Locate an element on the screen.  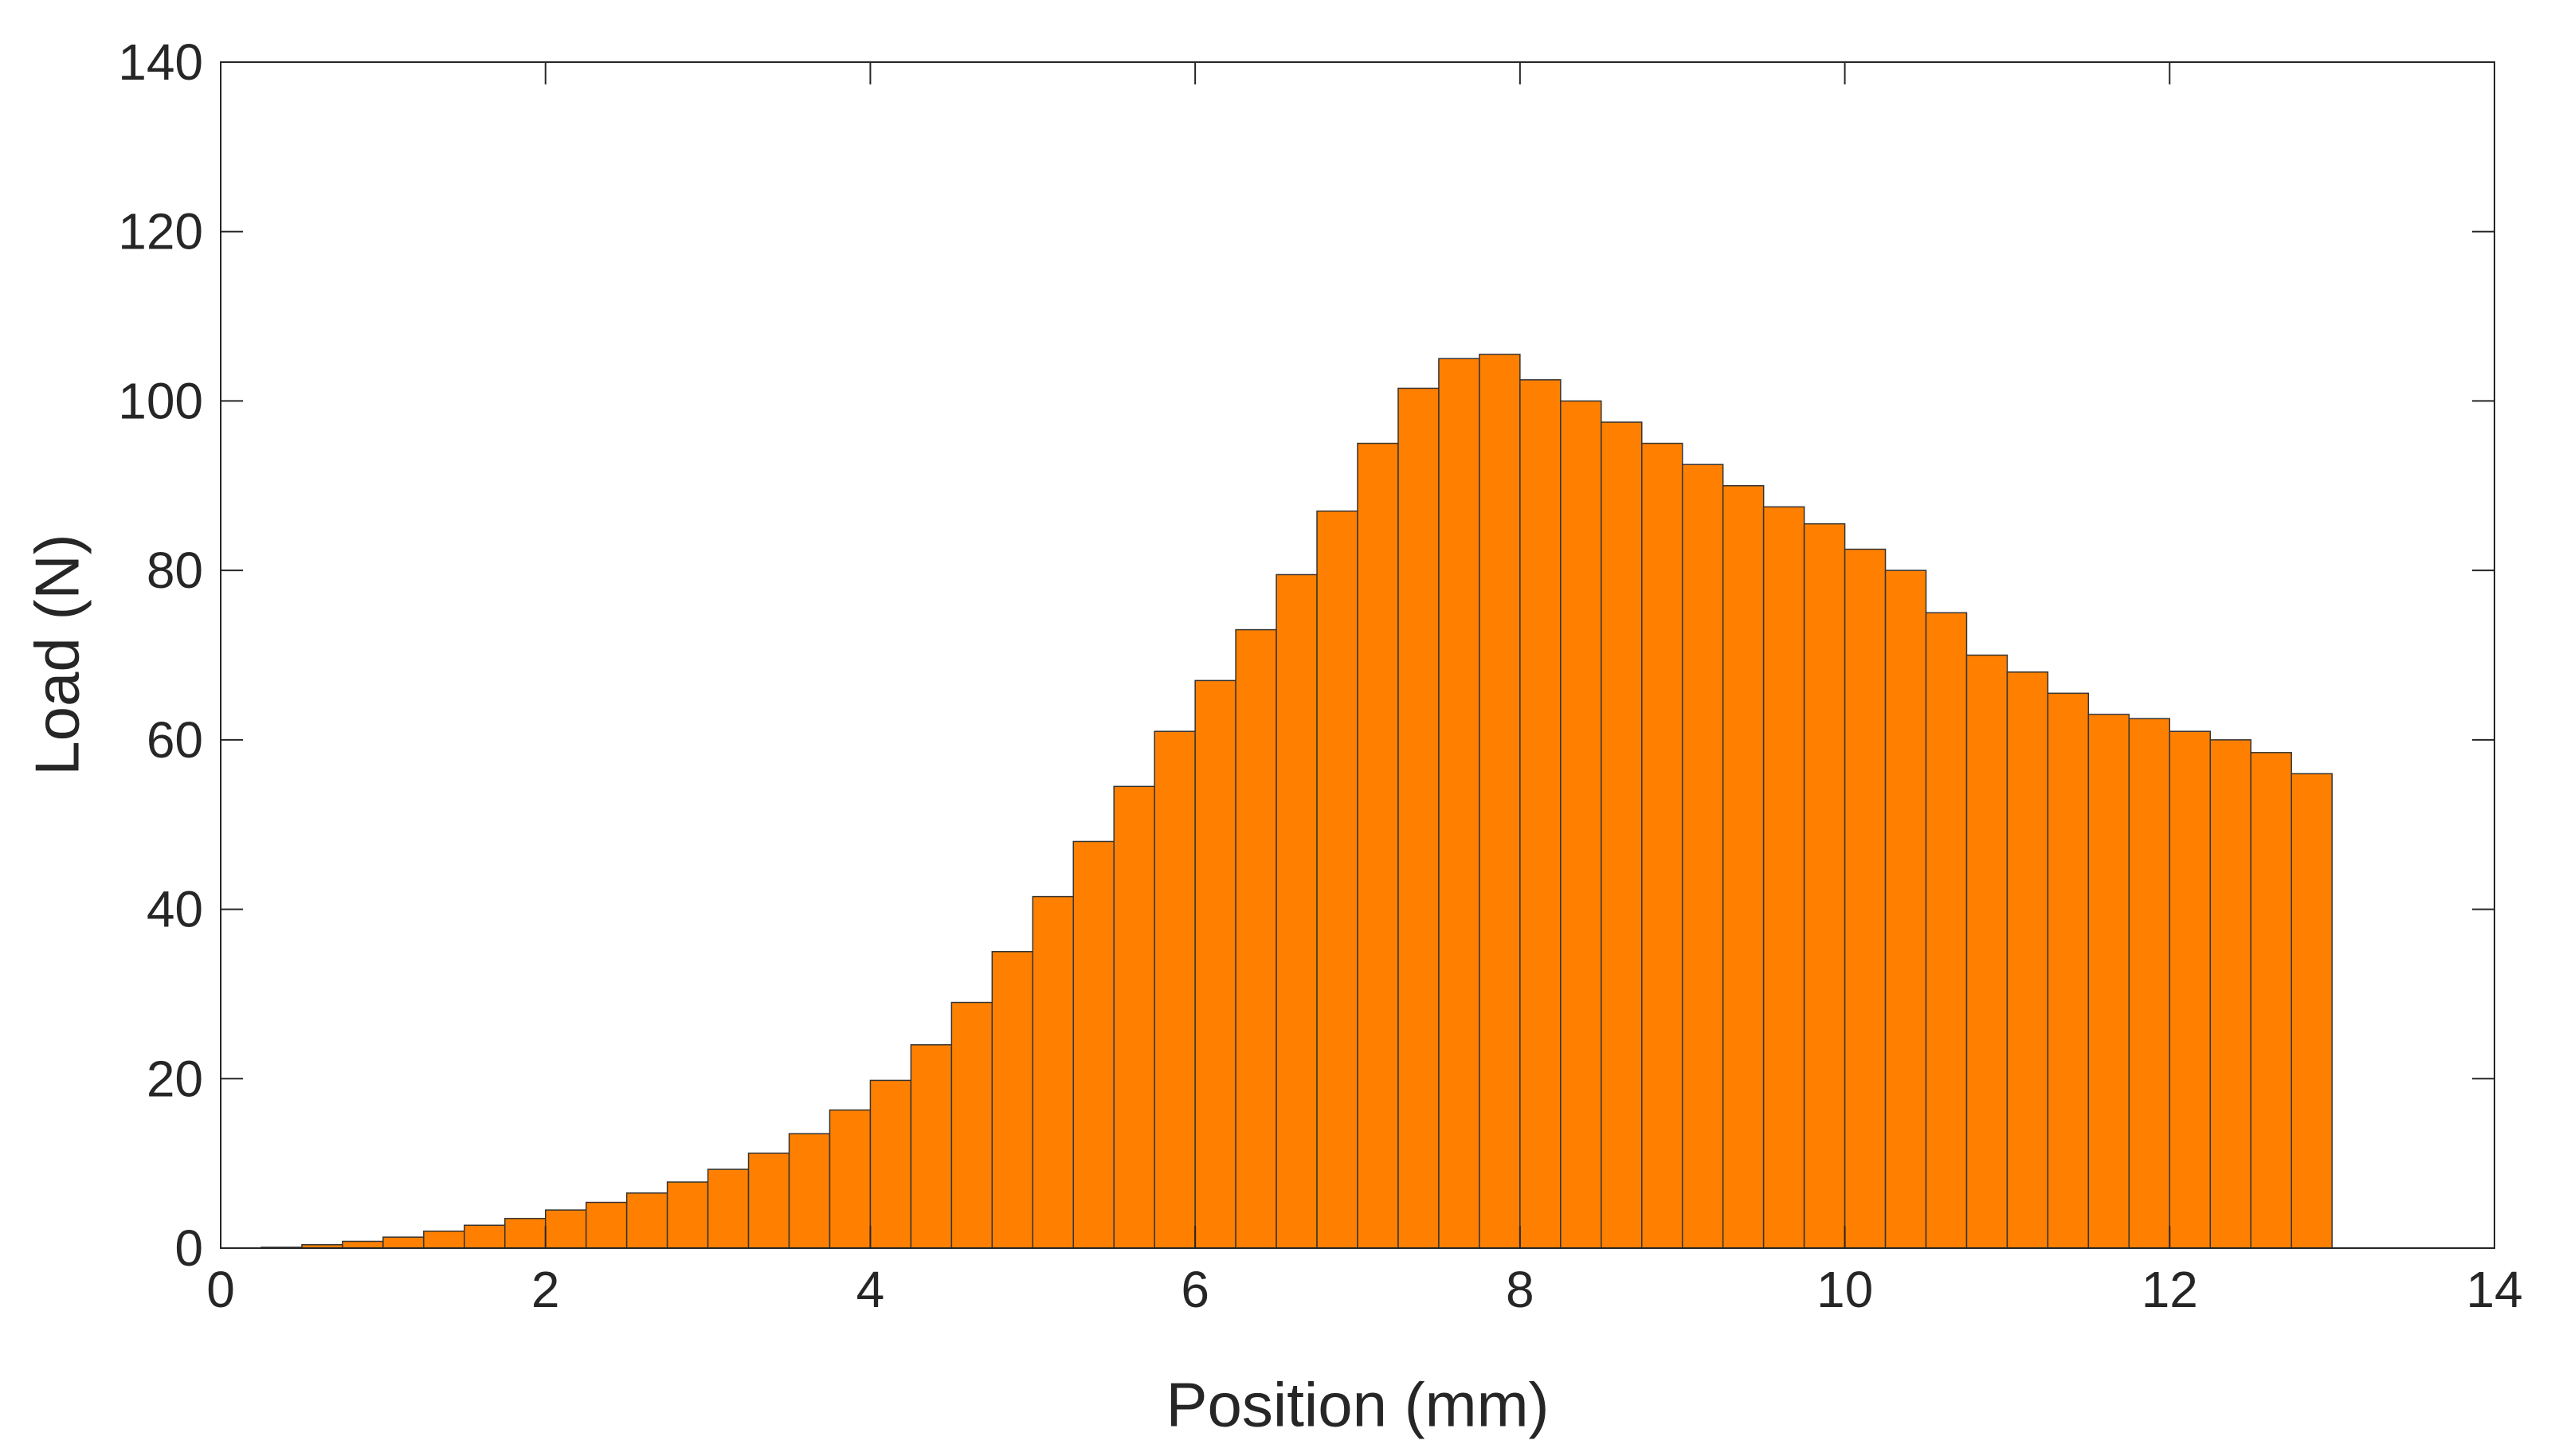
x-axis-label: Position (mm) is located at coordinates (1357, 1405).